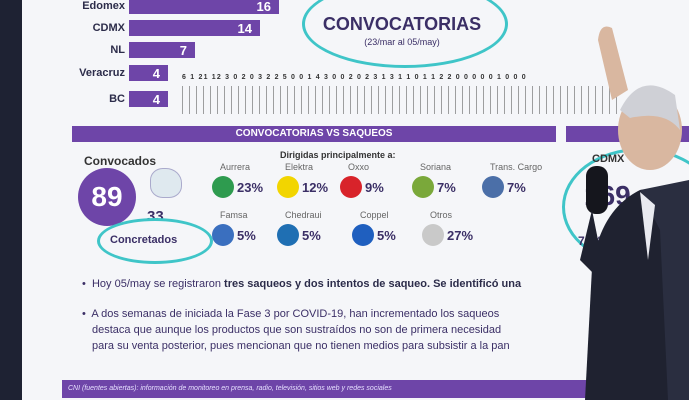  I want to click on convocatorias-subtitle: (23/mar al 05/may), so click(402, 42).